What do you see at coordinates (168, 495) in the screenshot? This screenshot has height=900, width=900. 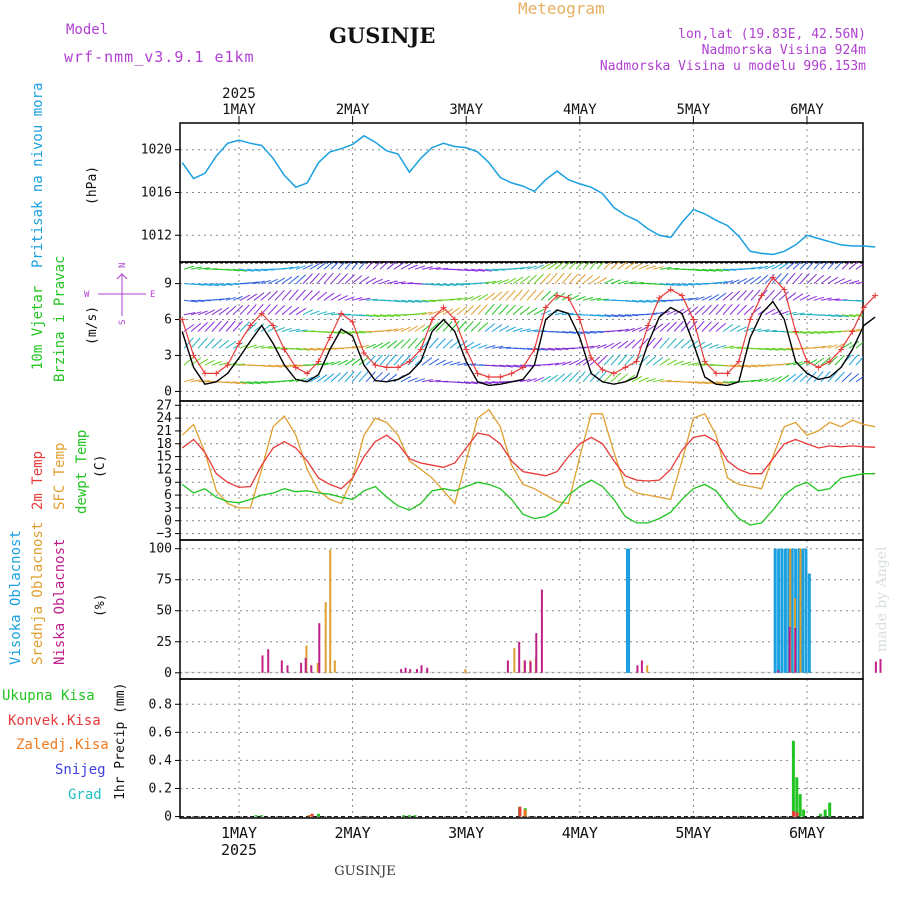 I see `temperature-ytick-label: 6` at bounding box center [168, 495].